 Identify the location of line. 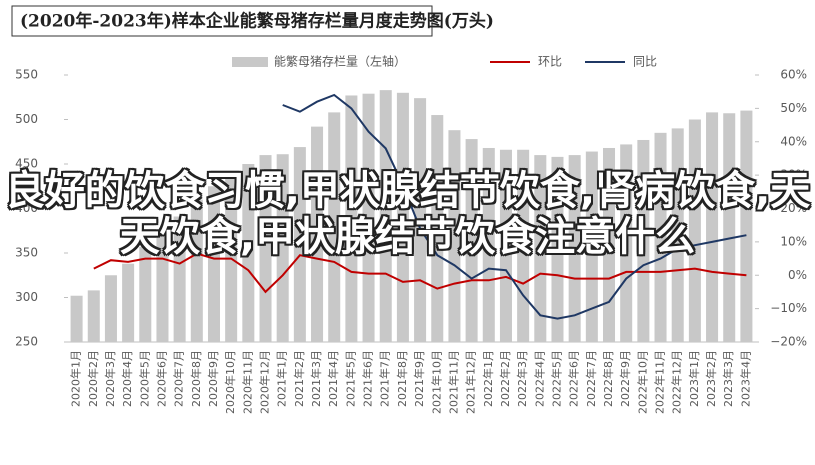
(420, 273).